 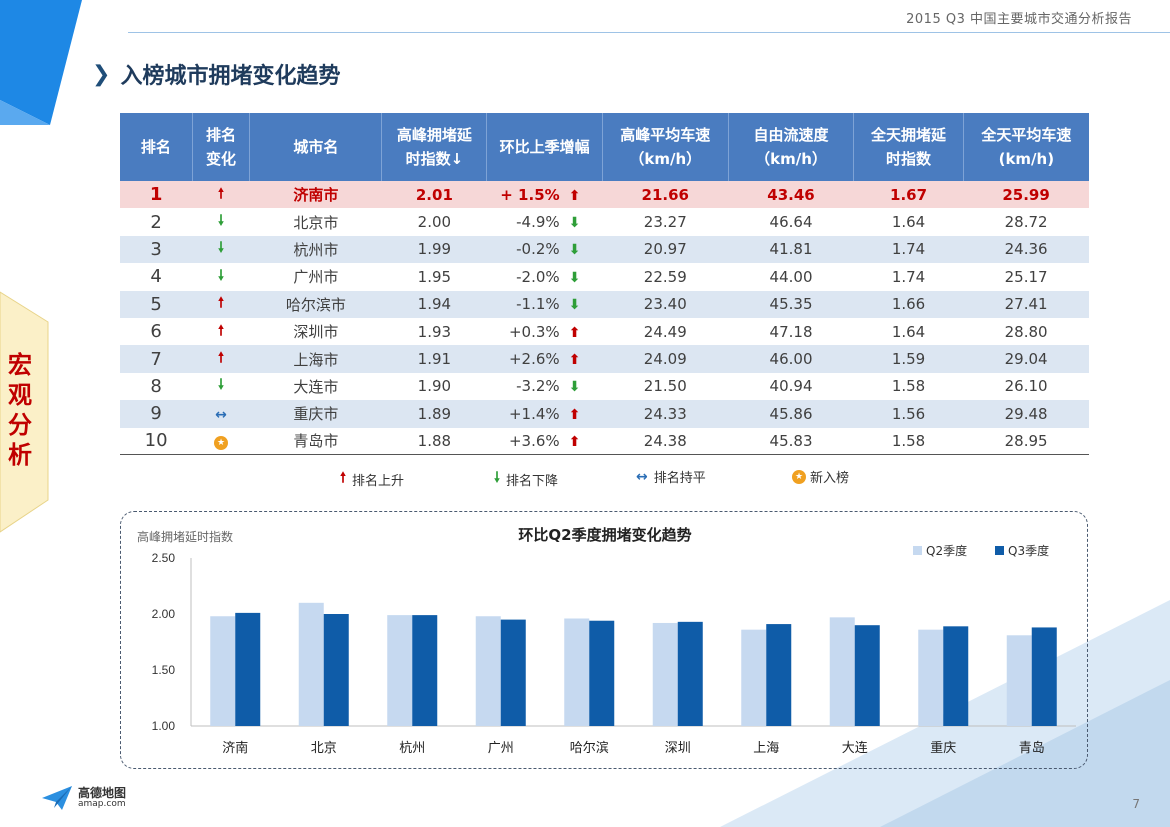 I want to click on column-header-line: 时指数, so click(x=909, y=159).